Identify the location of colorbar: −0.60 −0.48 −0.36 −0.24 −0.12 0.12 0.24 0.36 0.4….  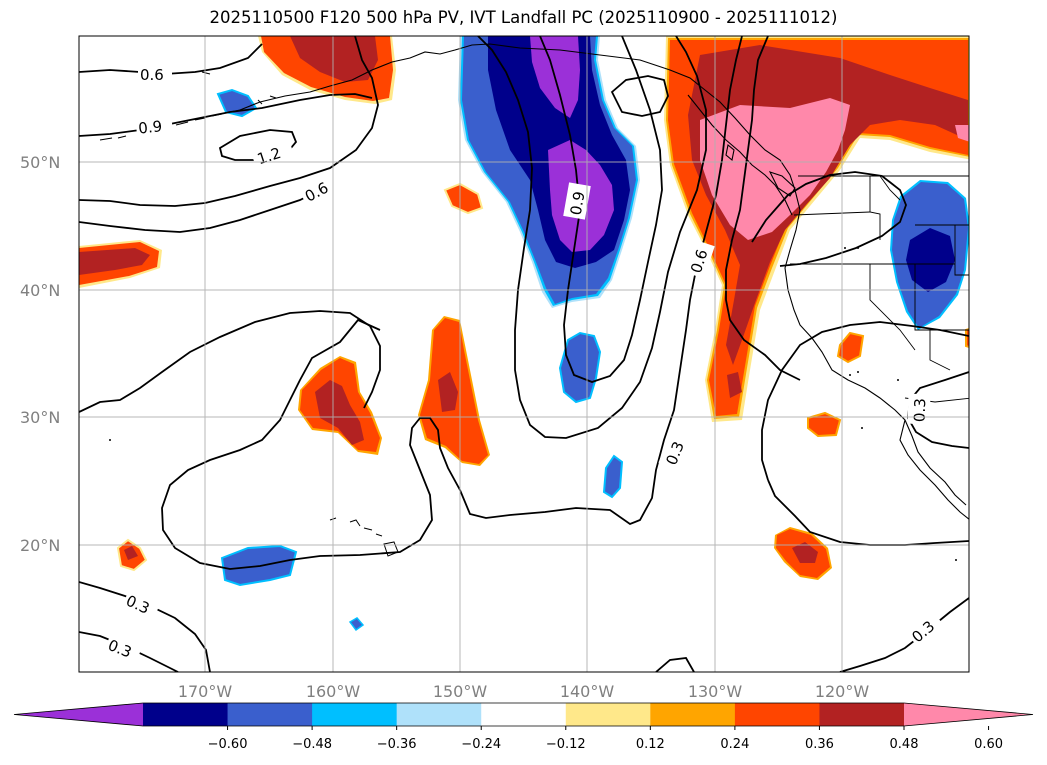
(523, 727).